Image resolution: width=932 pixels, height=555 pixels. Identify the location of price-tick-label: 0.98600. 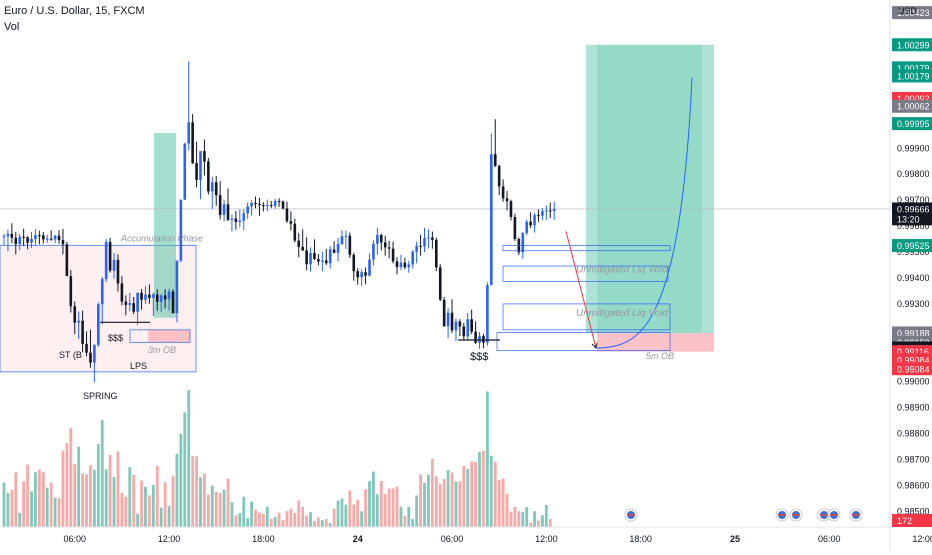
(913, 485).